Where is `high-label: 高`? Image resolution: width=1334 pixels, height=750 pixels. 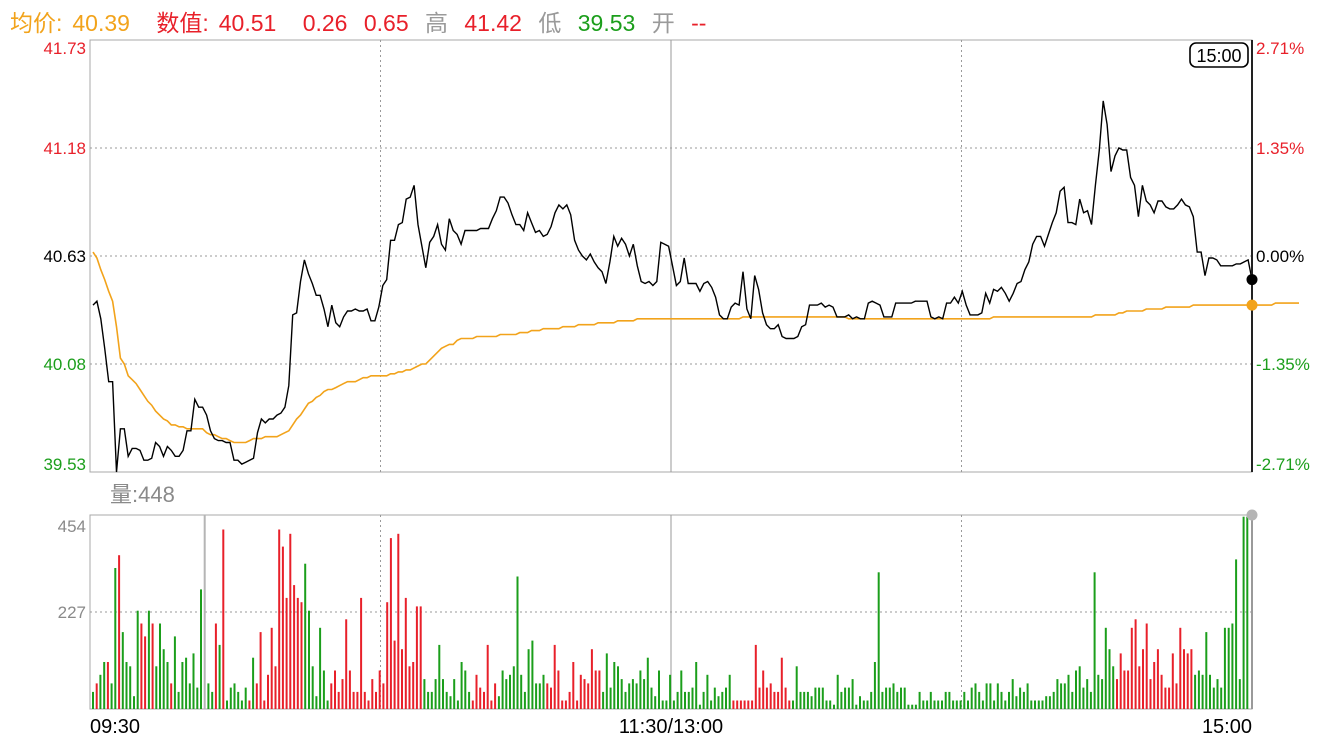
high-label: 高 is located at coordinates (436, 23).